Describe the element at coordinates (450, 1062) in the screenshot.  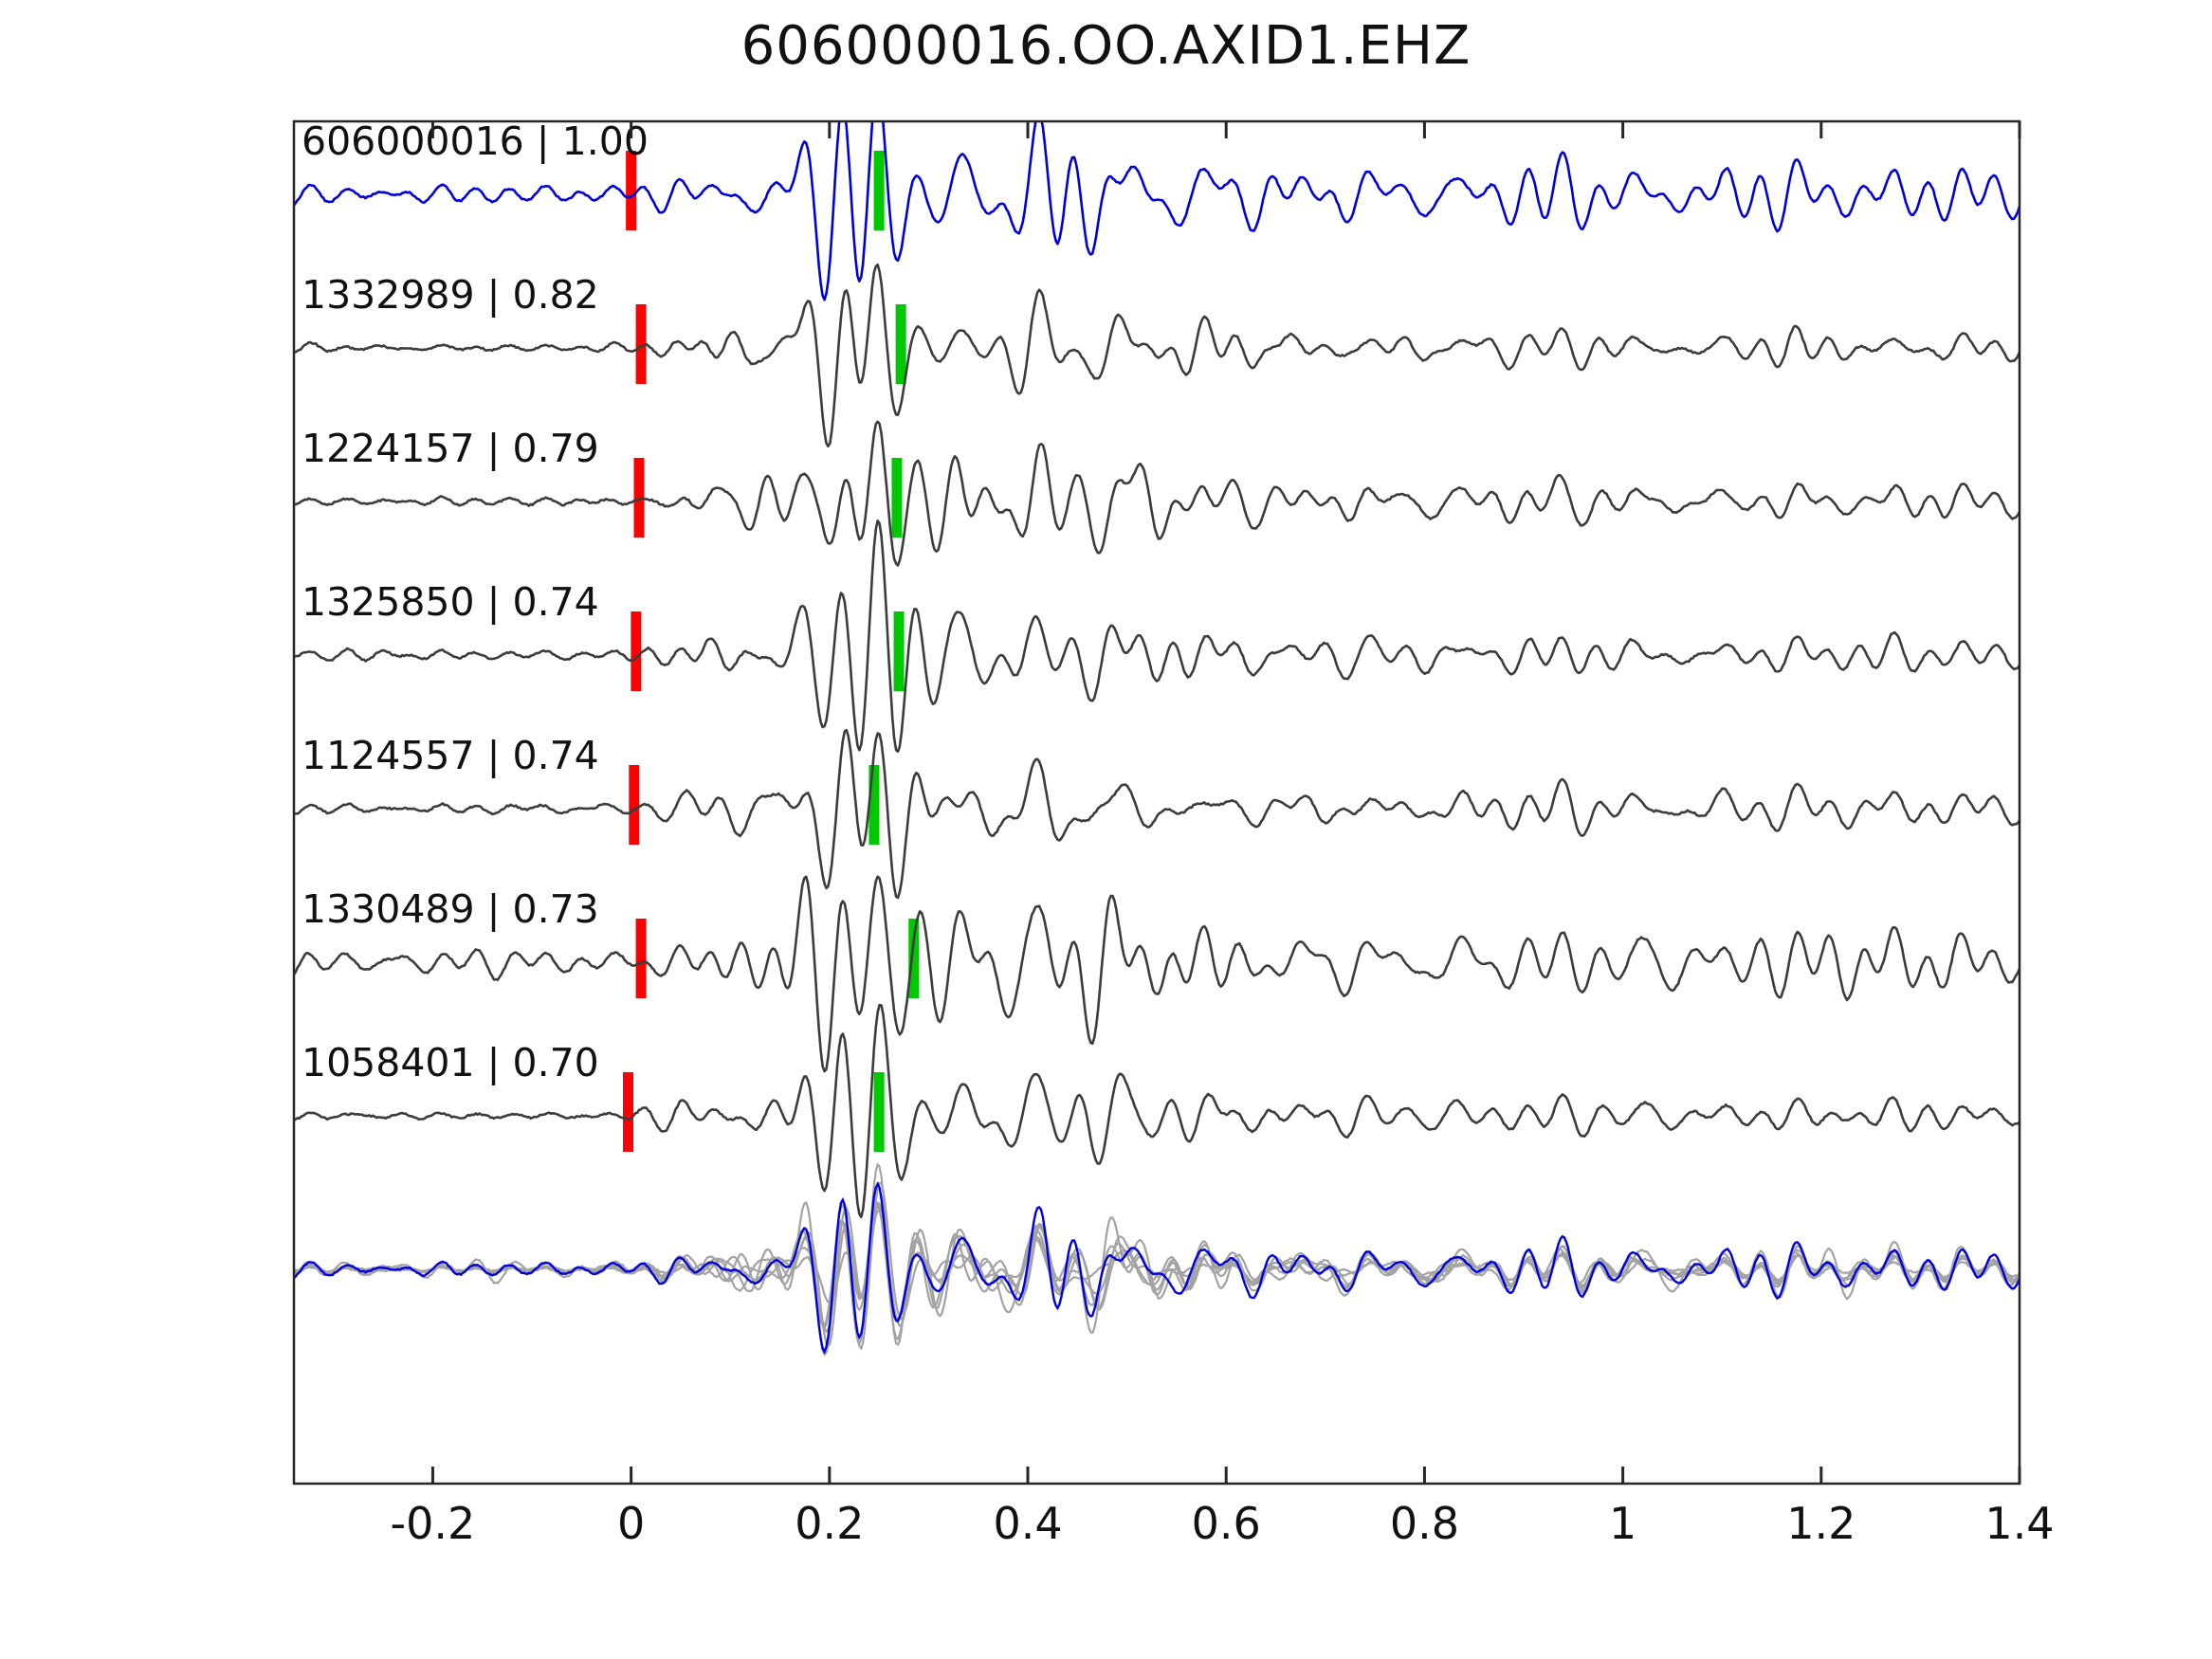
I see `trace-label: 1058401 | 0.70` at that location.